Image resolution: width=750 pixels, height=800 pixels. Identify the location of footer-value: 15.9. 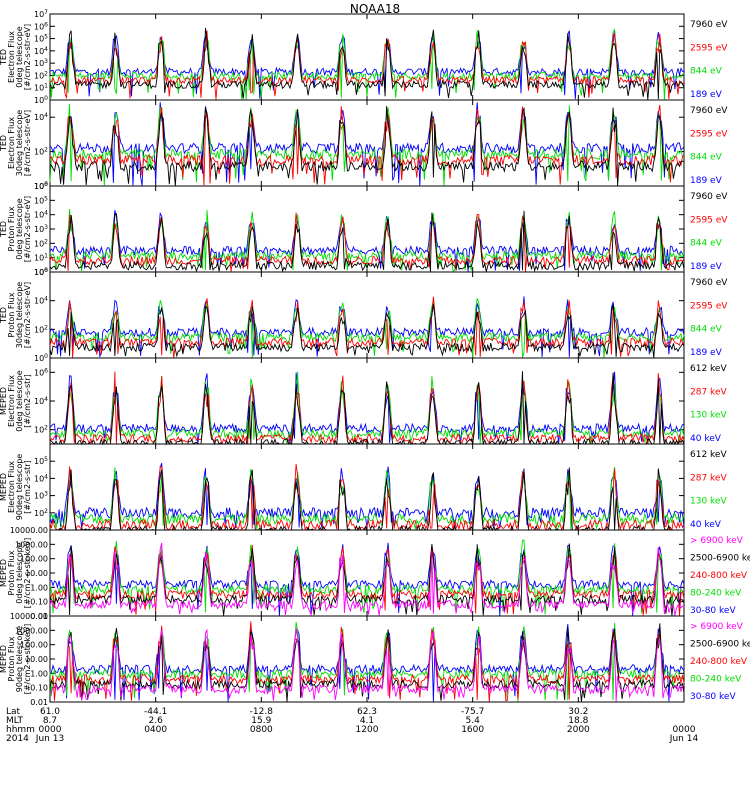
(261, 721).